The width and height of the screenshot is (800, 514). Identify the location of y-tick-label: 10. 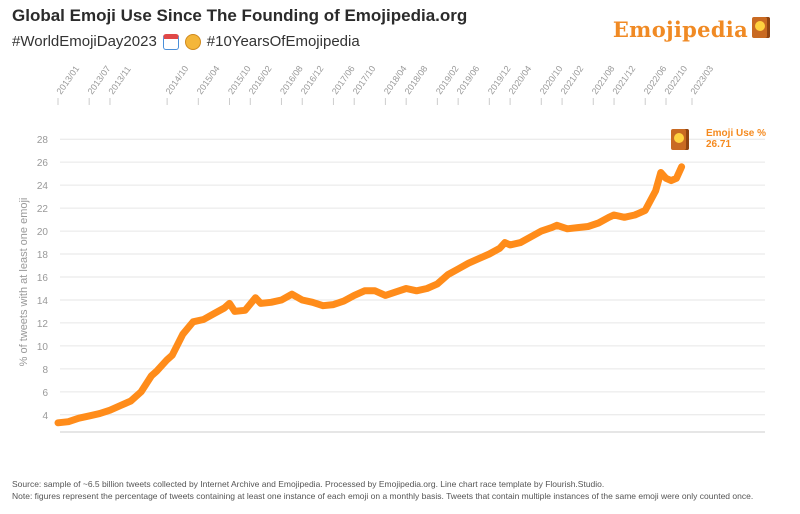
(43, 347).